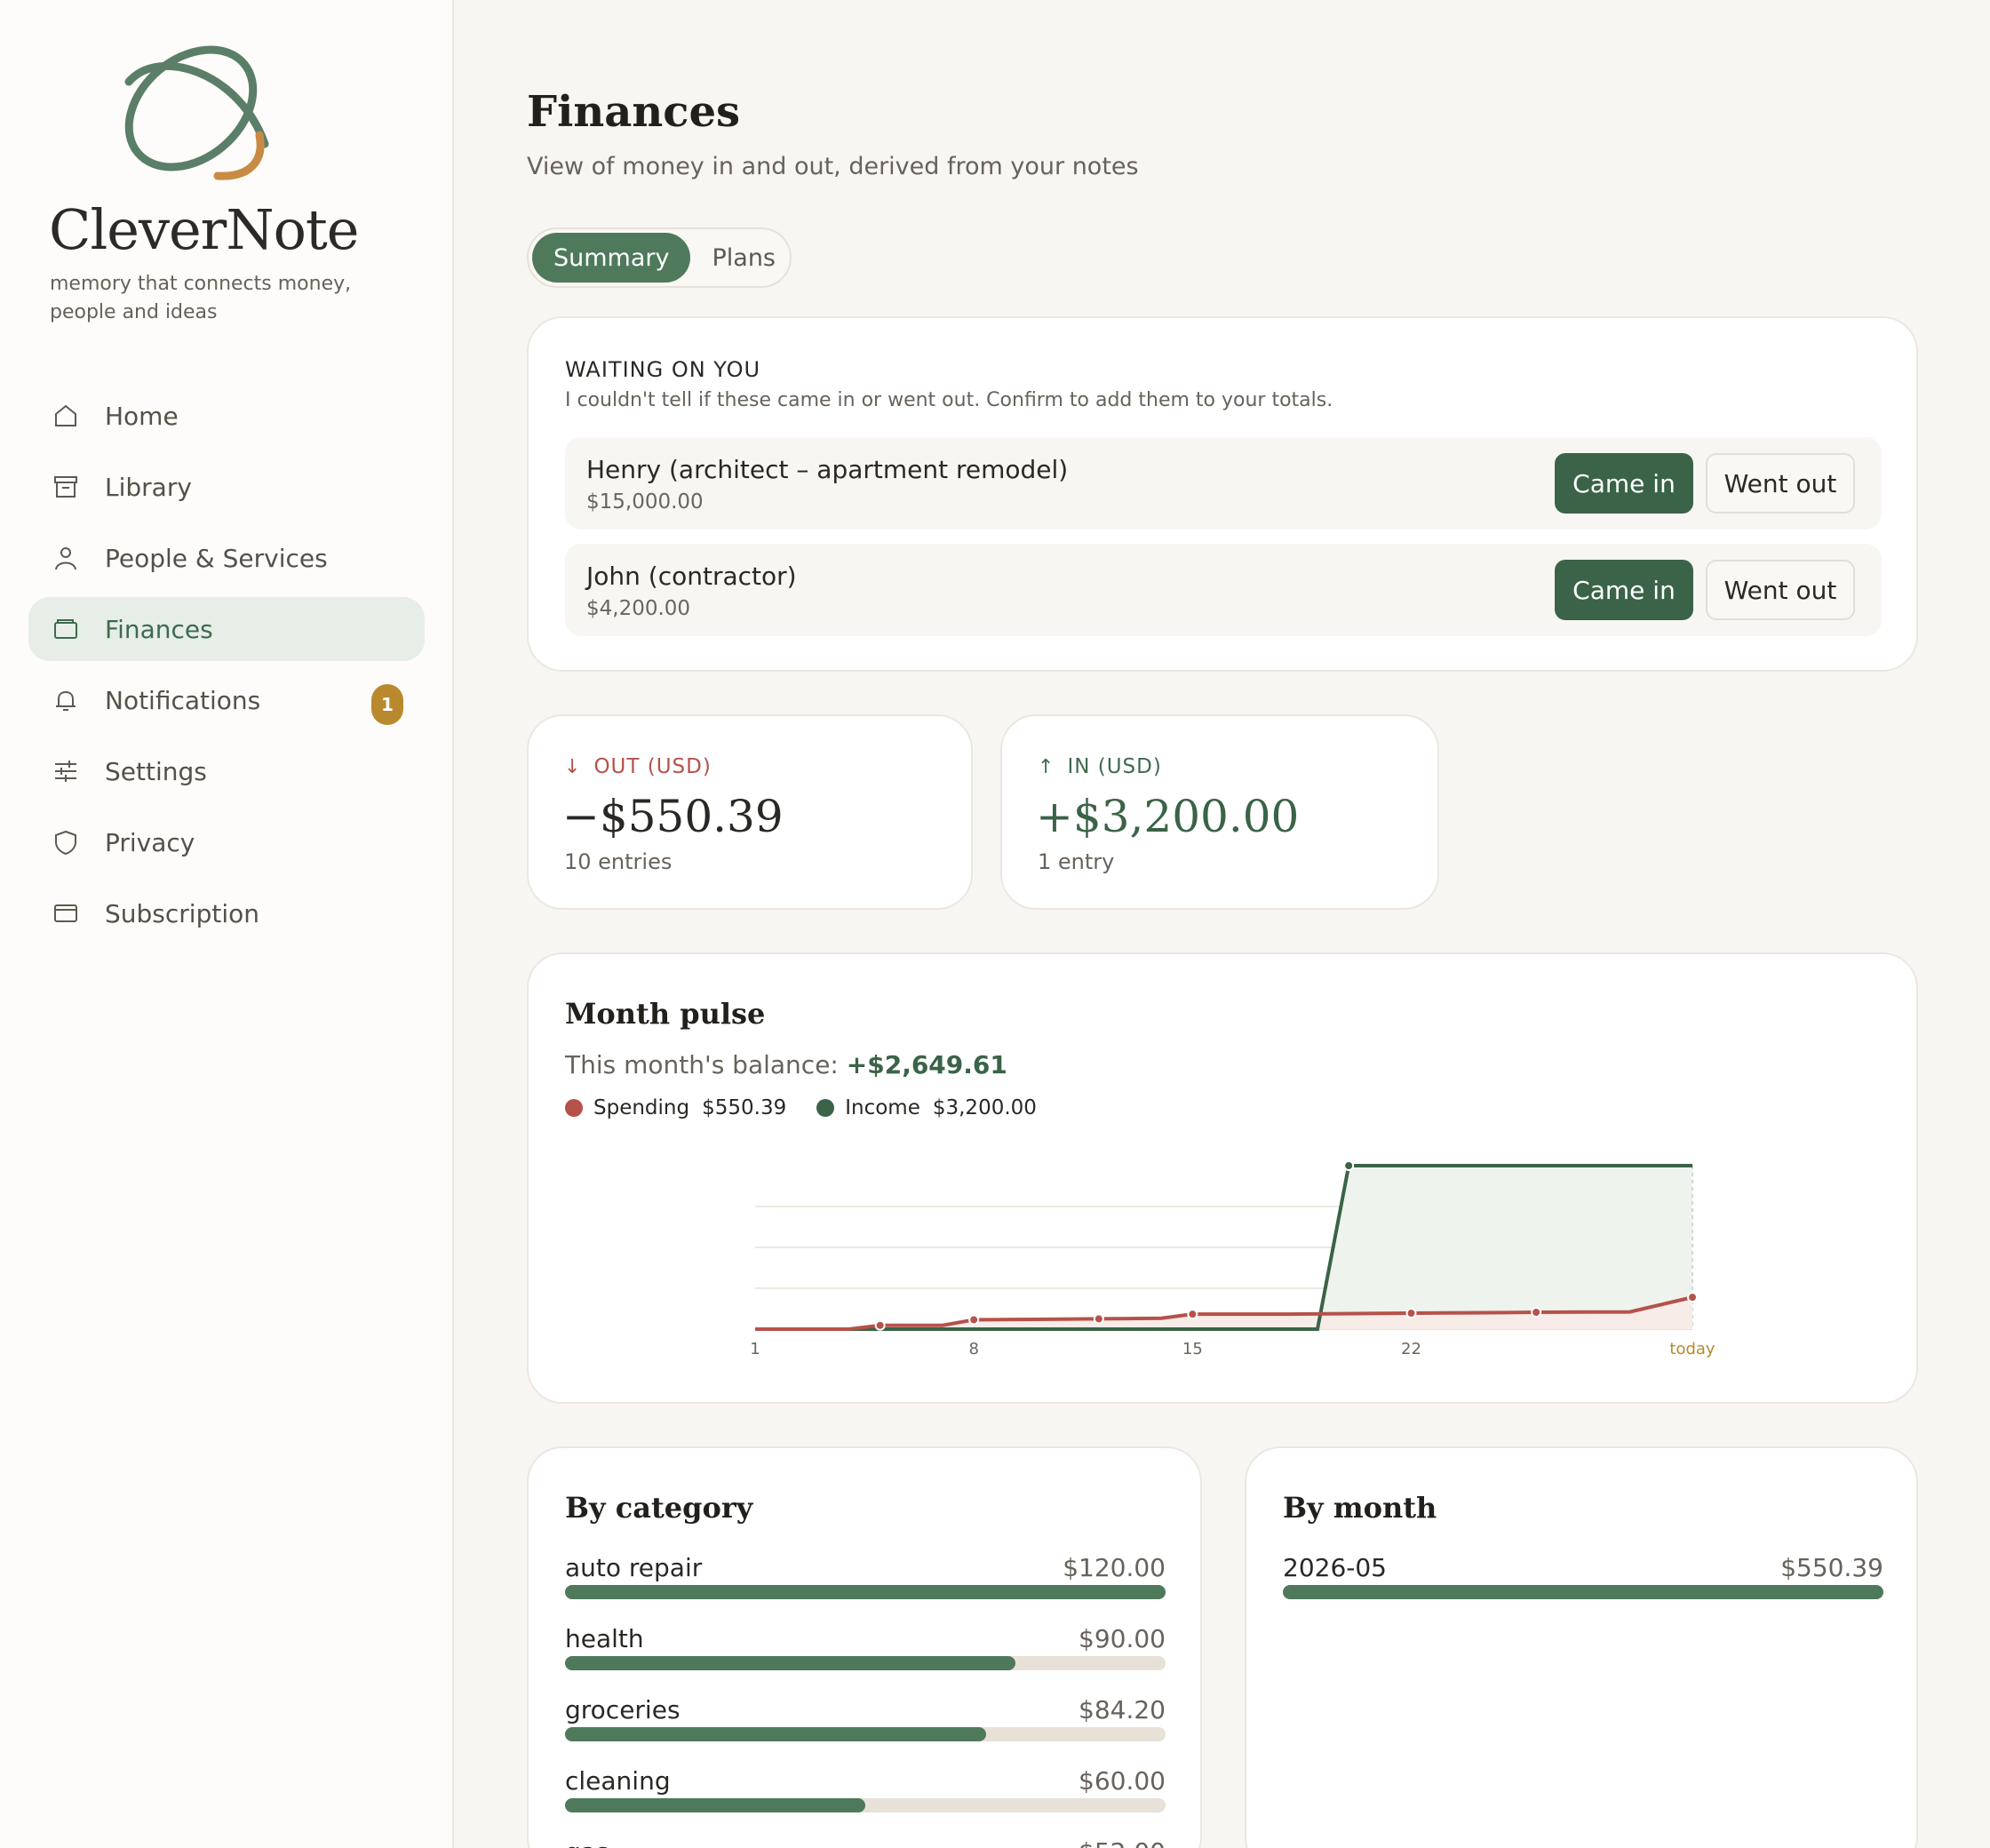 Image resolution: width=1990 pixels, height=1848 pixels. What do you see at coordinates (66, 487) in the screenshot?
I see `archive-icon` at bounding box center [66, 487].